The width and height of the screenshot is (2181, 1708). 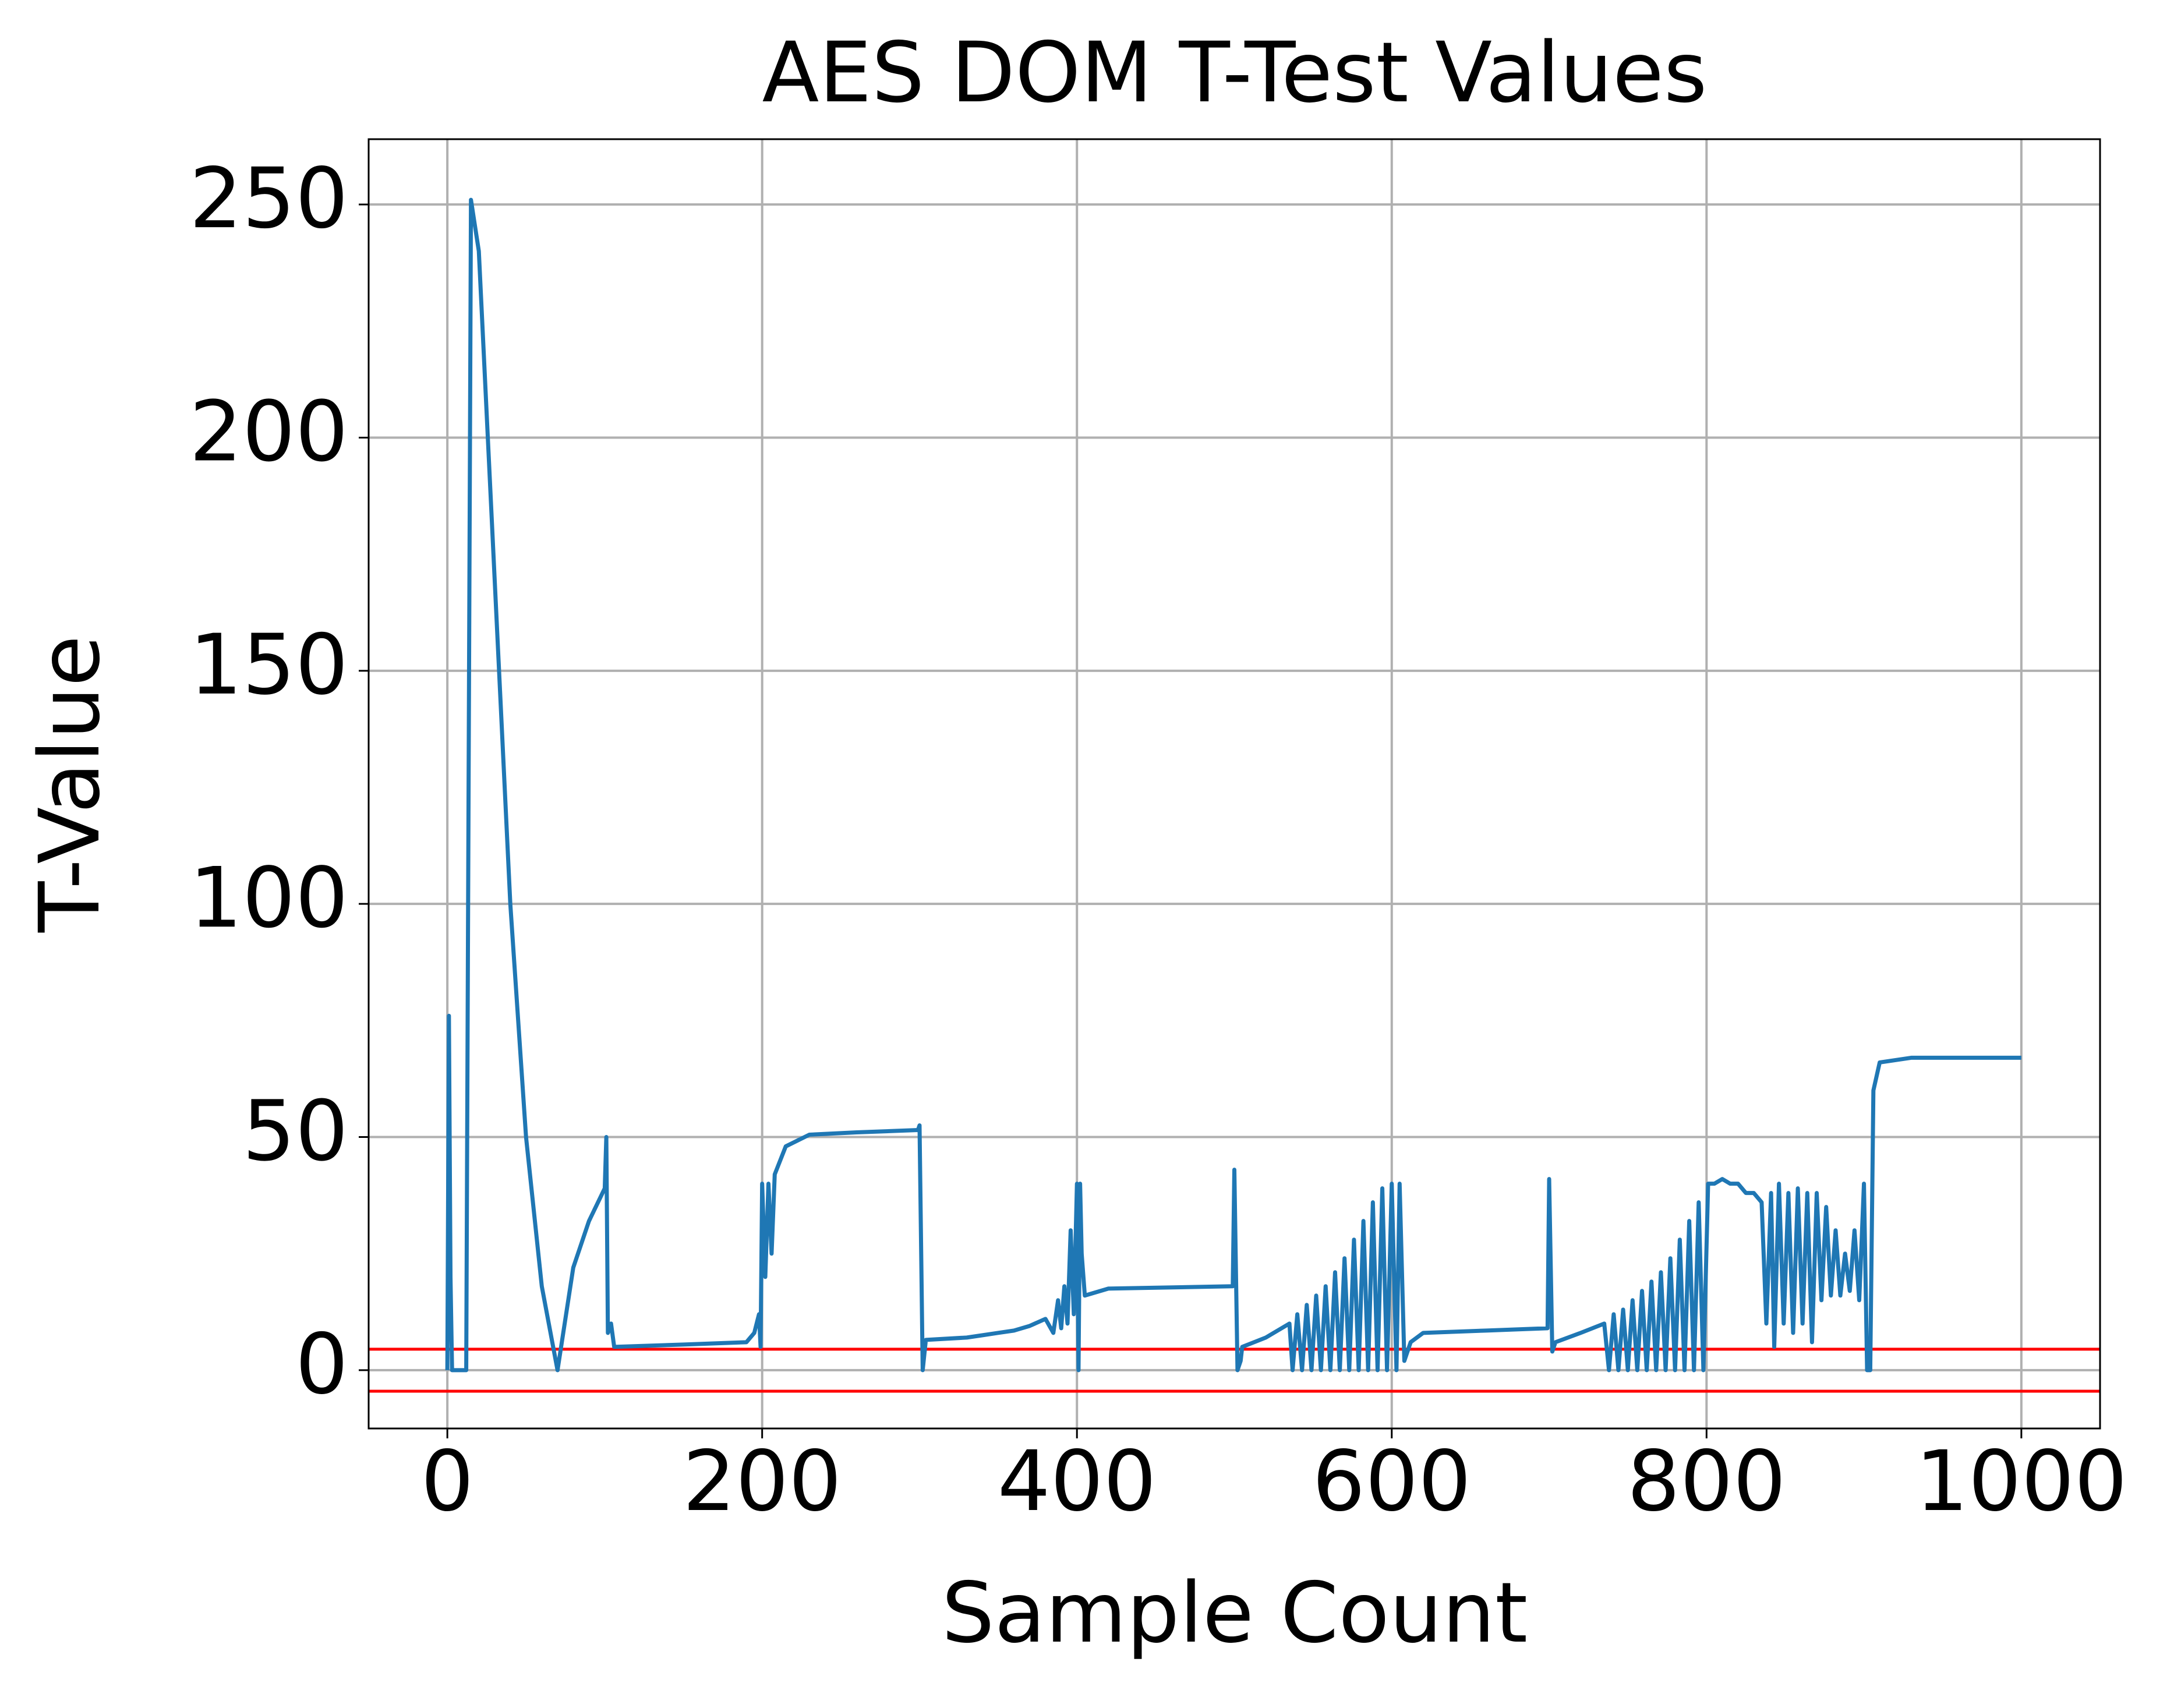 What do you see at coordinates (268, 897) in the screenshot?
I see `y-tick-label: 100` at bounding box center [268, 897].